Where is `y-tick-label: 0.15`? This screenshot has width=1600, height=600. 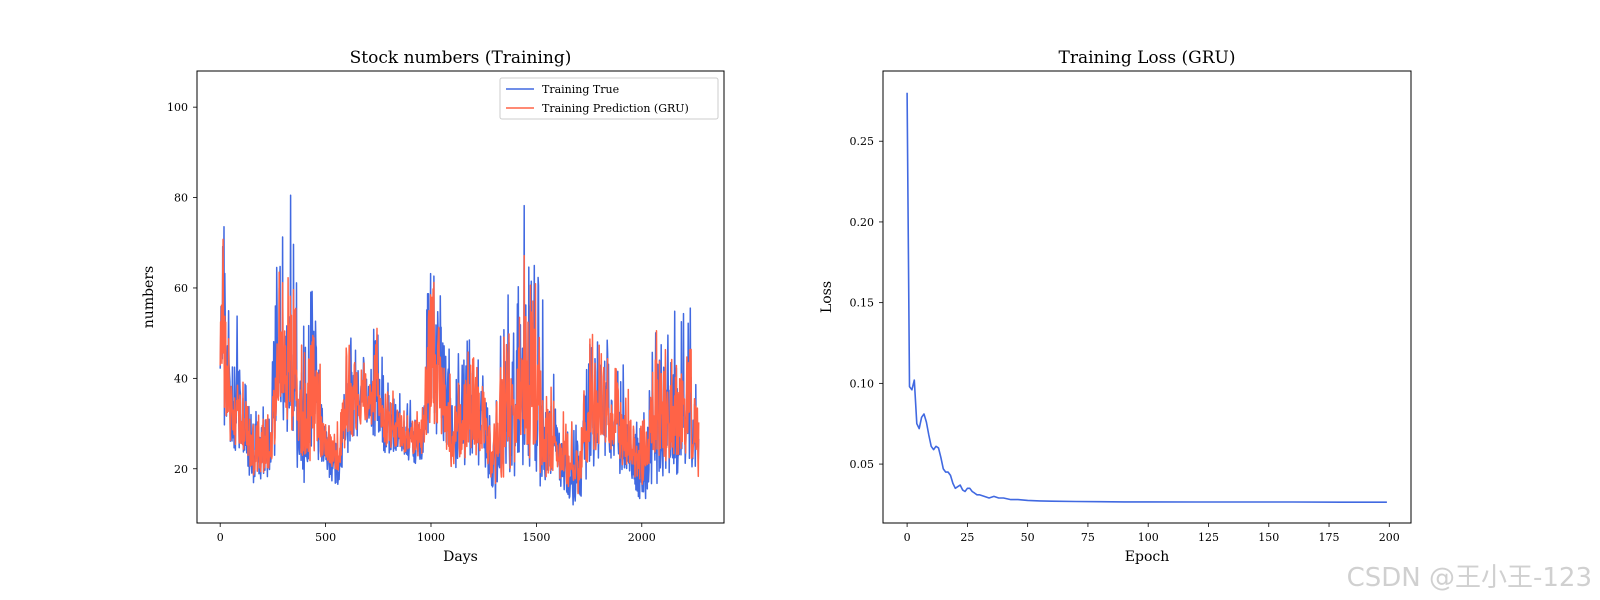 y-tick-label: 0.15 is located at coordinates (862, 303).